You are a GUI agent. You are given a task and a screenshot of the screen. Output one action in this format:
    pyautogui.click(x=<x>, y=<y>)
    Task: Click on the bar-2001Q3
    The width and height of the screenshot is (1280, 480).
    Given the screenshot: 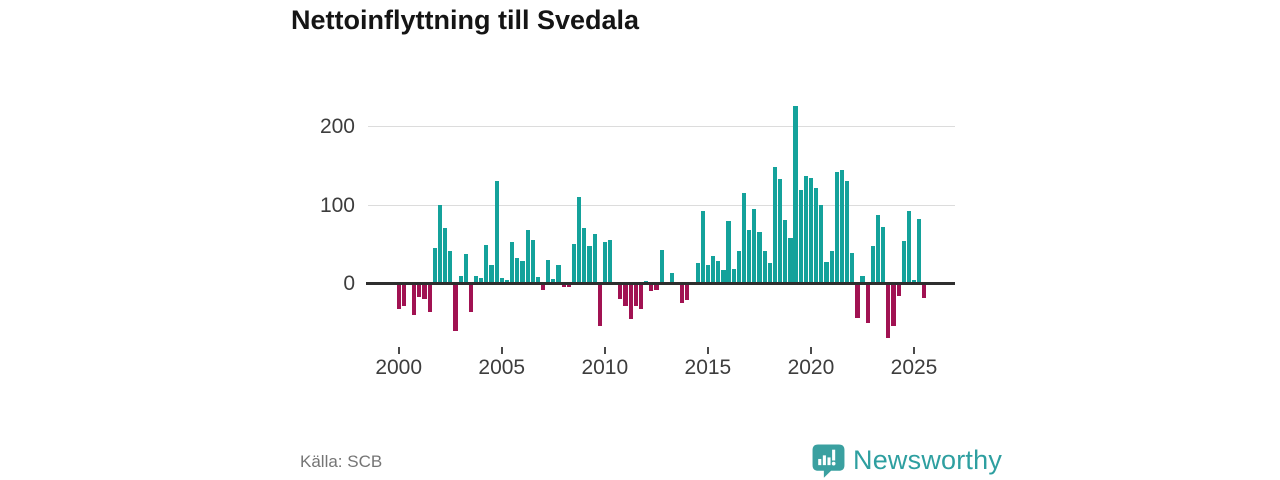 What is the action you would take?
    pyautogui.click(x=429, y=298)
    